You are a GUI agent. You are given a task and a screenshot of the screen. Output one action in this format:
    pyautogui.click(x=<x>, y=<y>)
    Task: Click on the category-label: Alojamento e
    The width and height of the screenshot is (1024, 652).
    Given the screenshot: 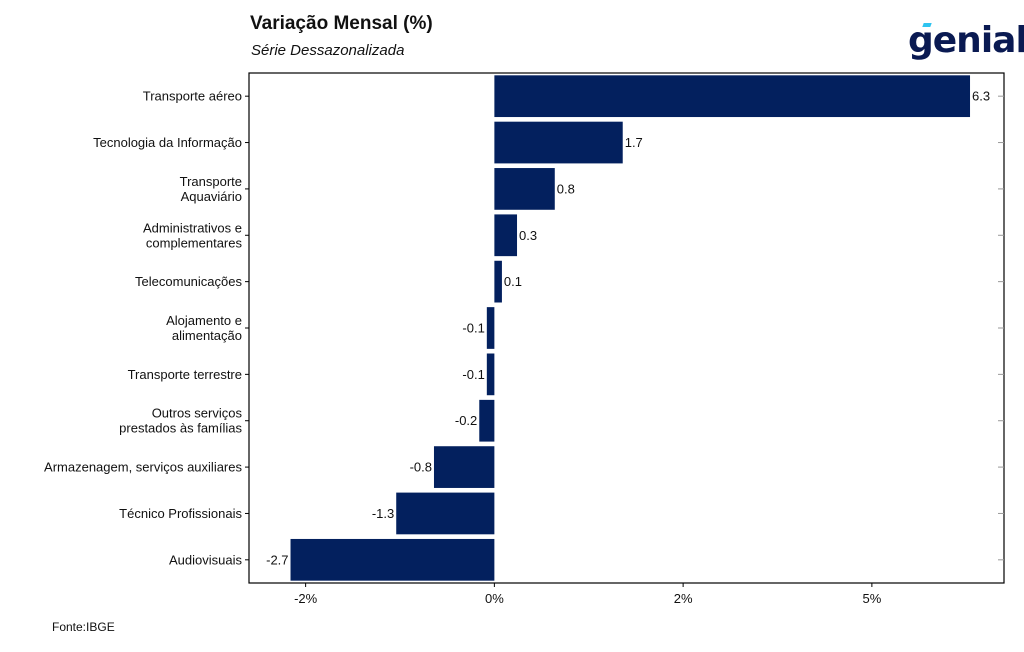 What is the action you would take?
    pyautogui.click(x=204, y=320)
    